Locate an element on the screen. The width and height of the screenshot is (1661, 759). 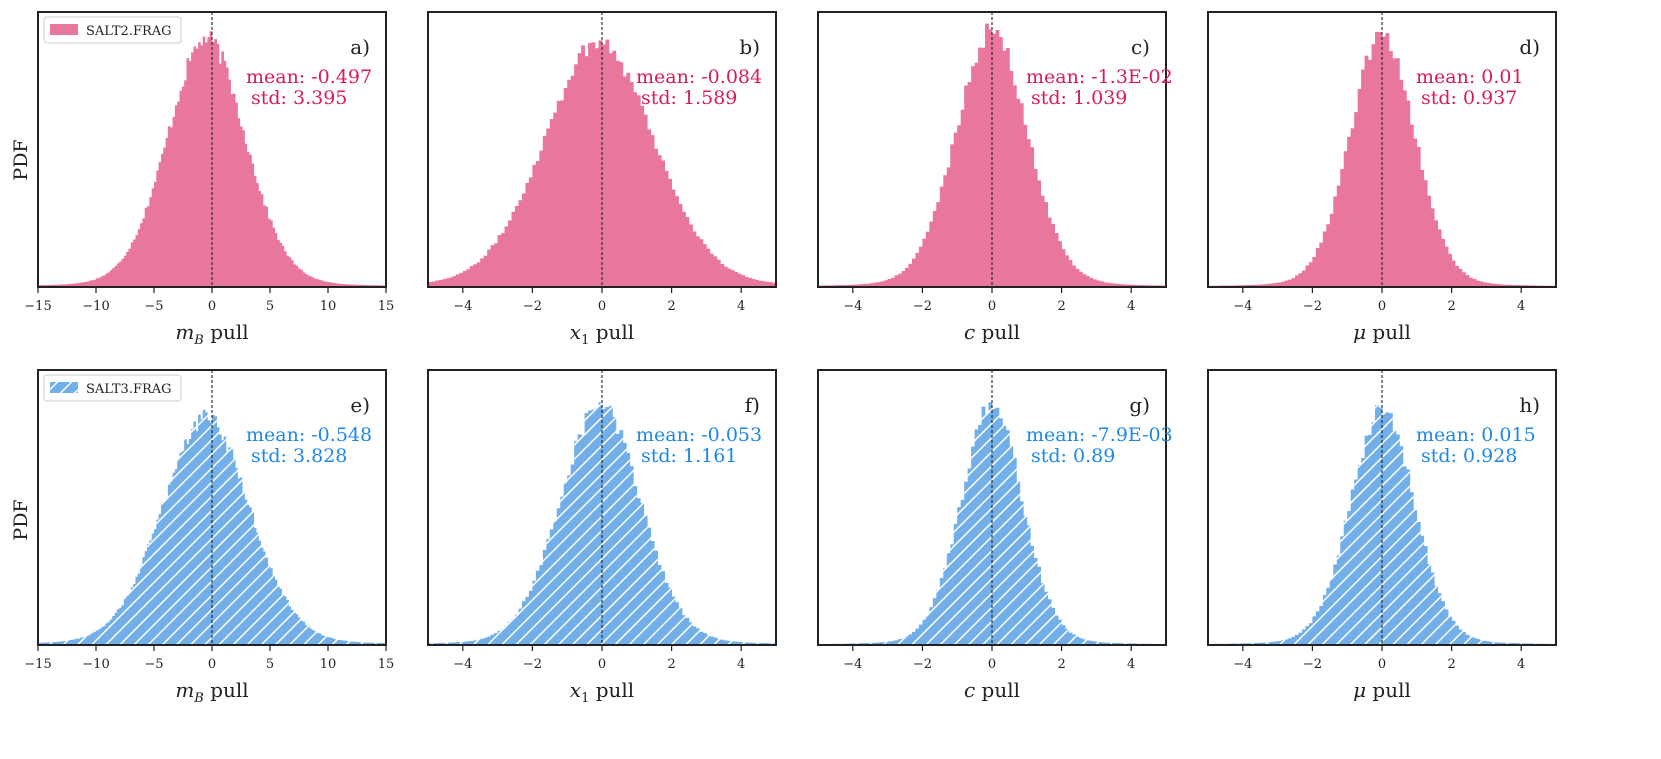
x-tick-label: 10 is located at coordinates (328, 664).